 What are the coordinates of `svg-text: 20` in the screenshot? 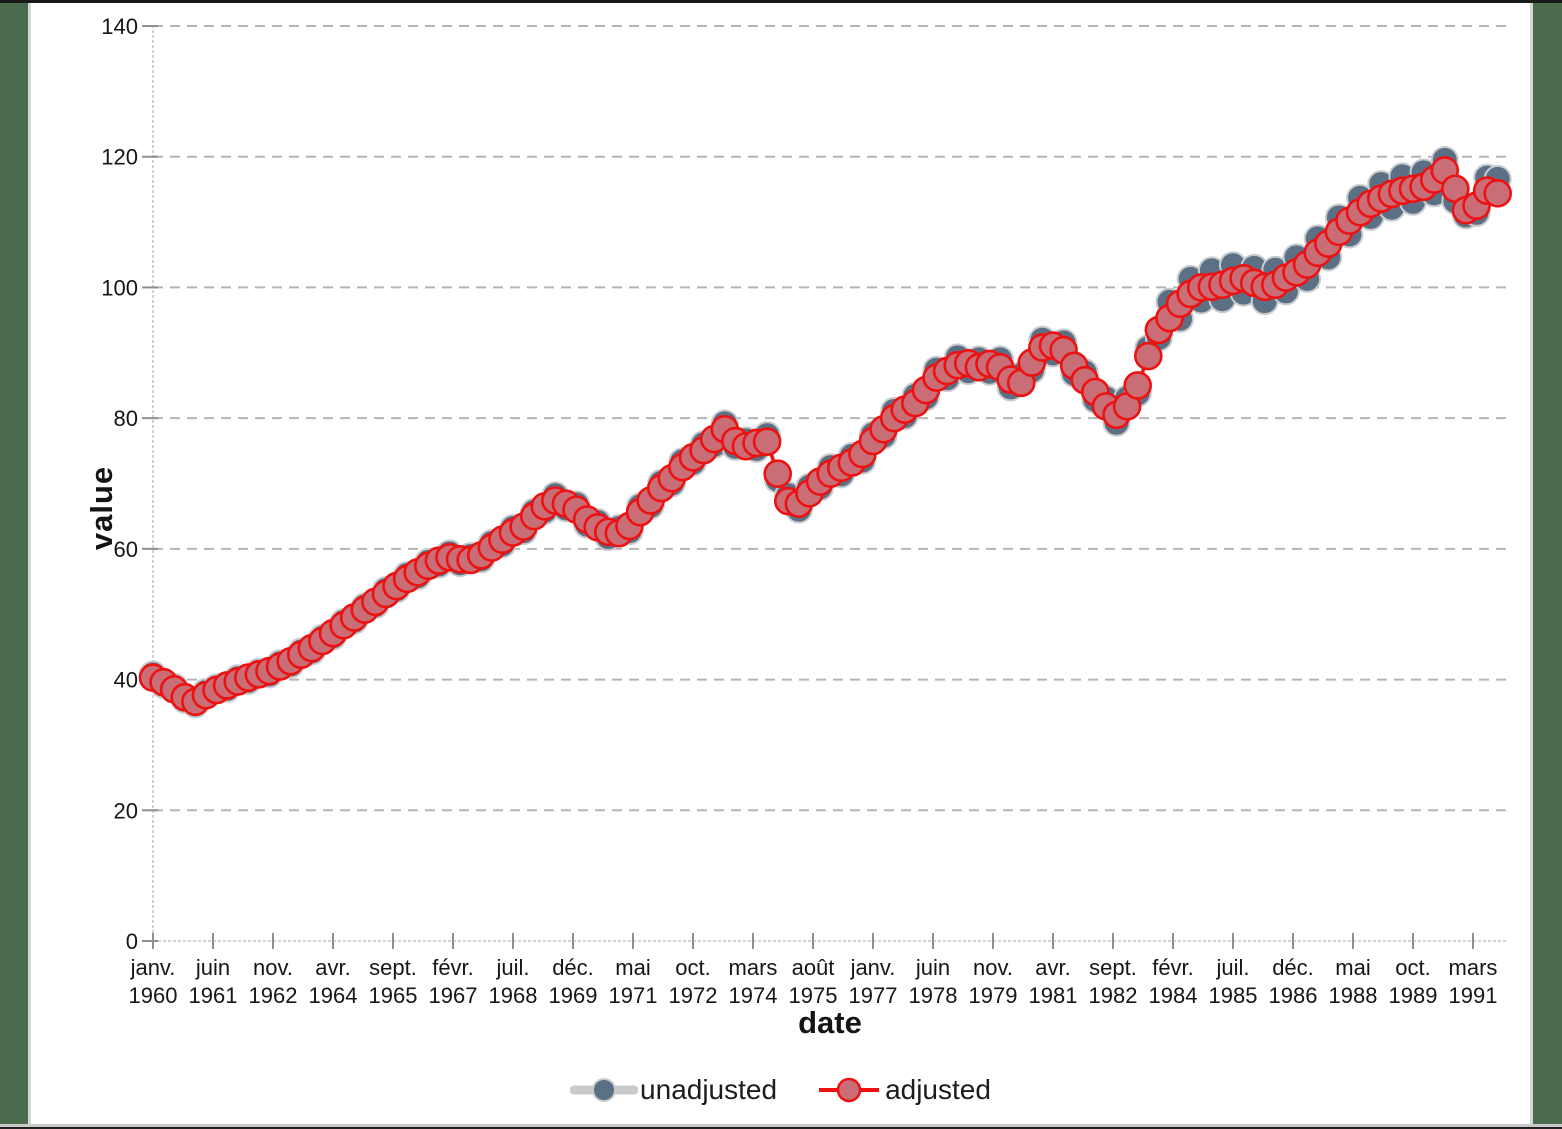 It's located at (126, 810).